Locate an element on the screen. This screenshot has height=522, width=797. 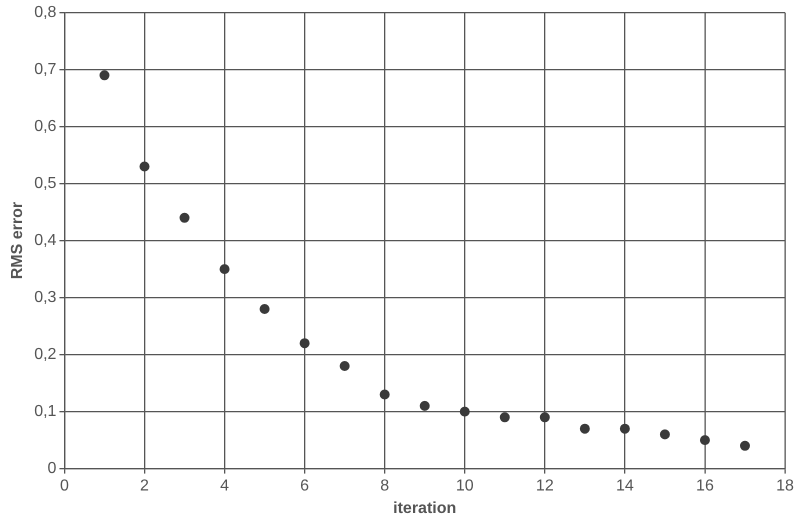
x-tick-label: 16 is located at coordinates (705, 486).